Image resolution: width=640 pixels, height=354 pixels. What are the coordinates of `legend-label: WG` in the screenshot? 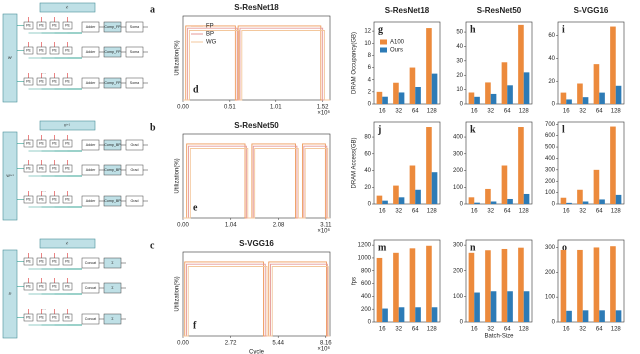 It's located at (211, 43).